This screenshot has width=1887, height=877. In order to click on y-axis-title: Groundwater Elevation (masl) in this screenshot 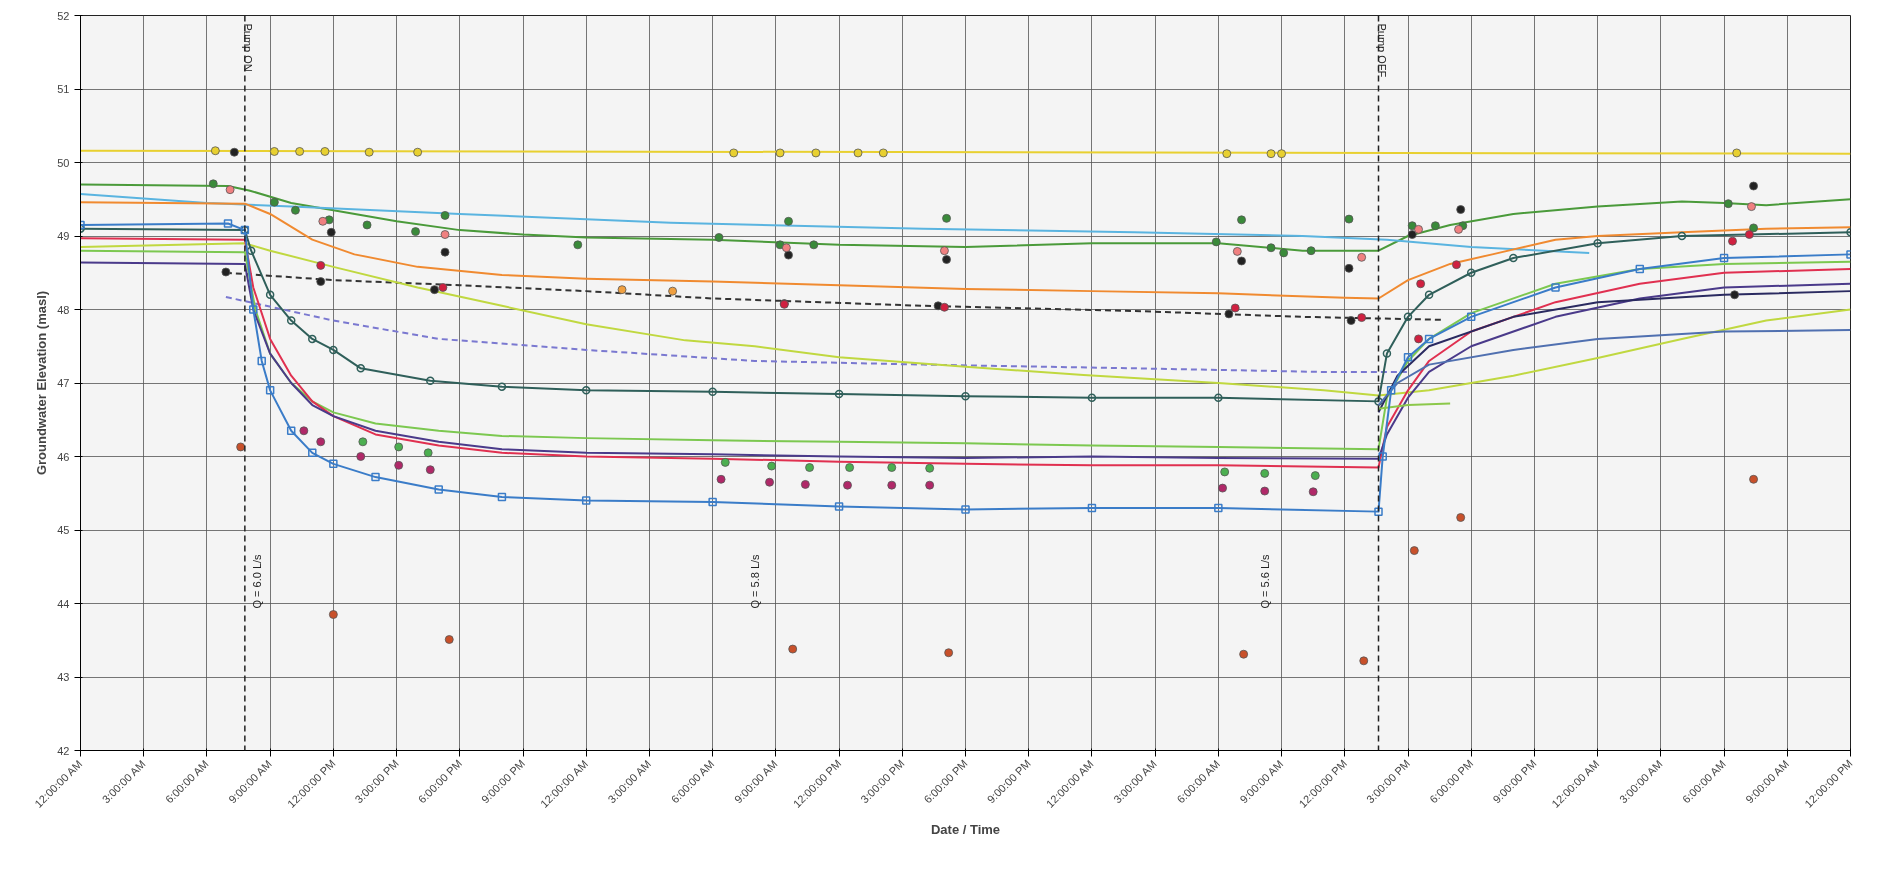, I will do `click(42, 383)`.